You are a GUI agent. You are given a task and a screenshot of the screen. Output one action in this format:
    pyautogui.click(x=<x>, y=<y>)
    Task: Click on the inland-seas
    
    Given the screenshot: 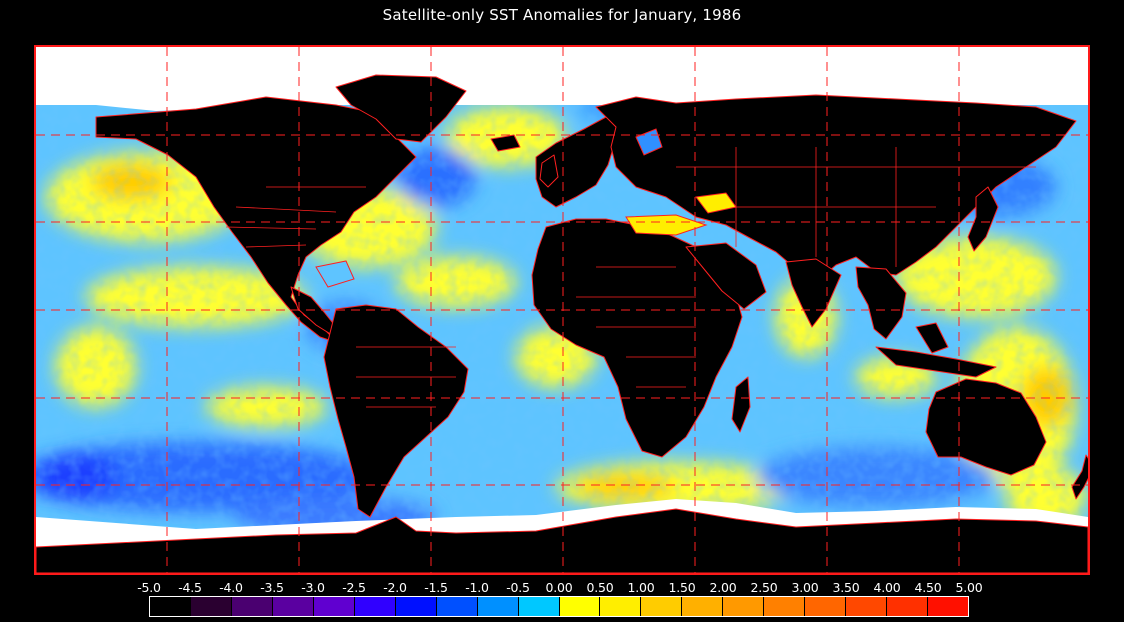 What is the action you would take?
    pyautogui.click(x=526, y=208)
    